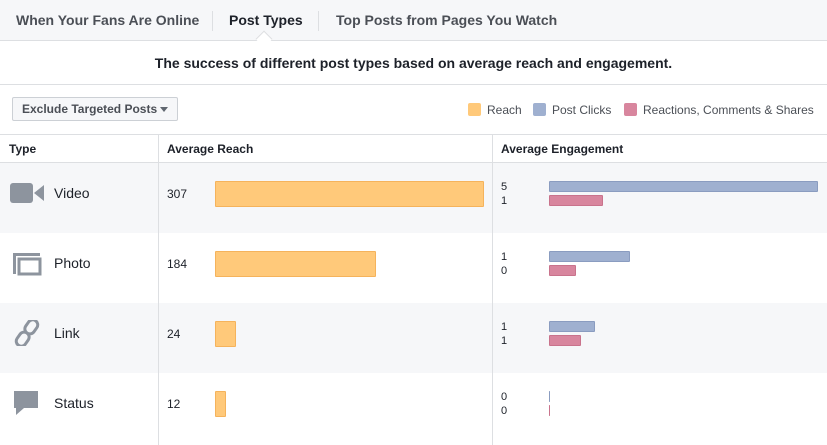 Image resolution: width=827 pixels, height=445 pixels. I want to click on reach-value: 184, so click(177, 264).